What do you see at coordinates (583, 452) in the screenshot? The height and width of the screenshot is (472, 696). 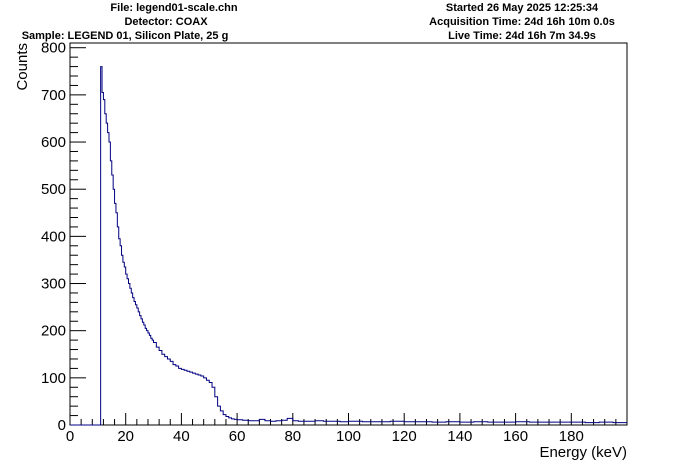 I see `x-axis-label: Energy (keV)` at bounding box center [583, 452].